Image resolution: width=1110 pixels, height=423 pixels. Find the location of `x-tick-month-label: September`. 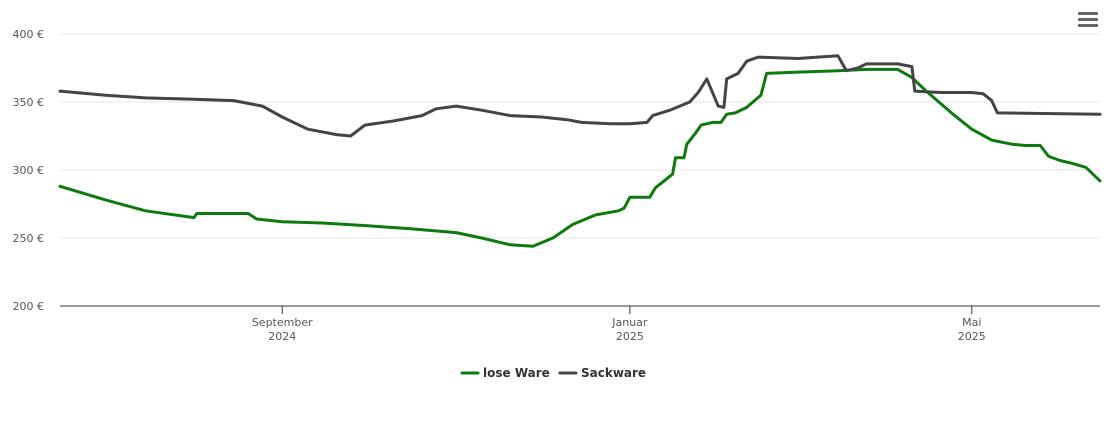

x-tick-month-label: September is located at coordinates (282, 322).